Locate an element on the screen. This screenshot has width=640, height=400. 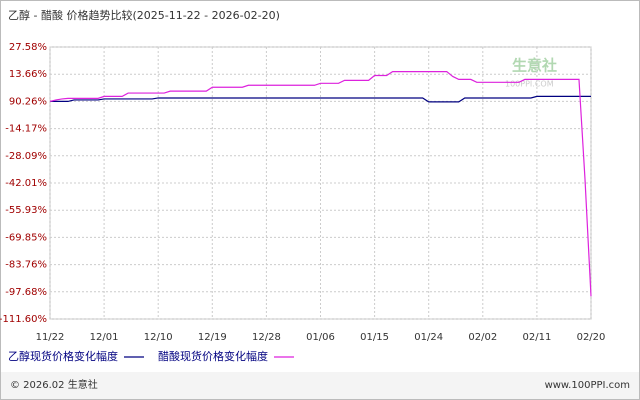
x-tick-label: 01/06 is located at coordinates (320, 337).